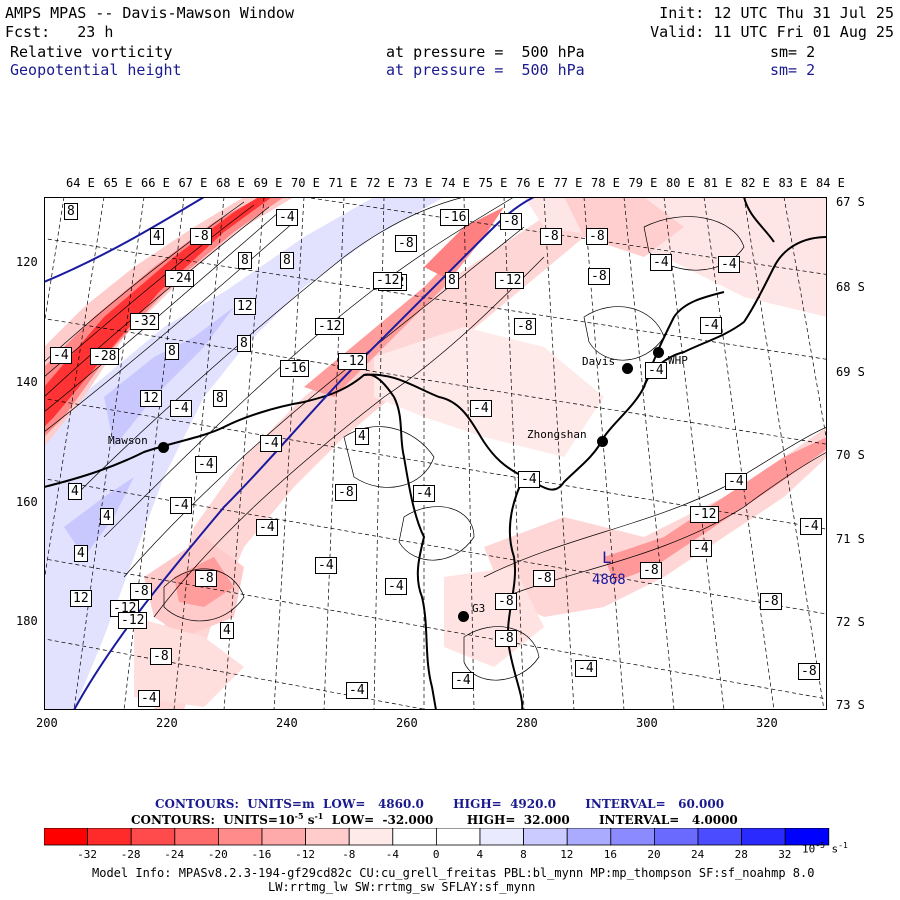 Image resolution: width=900 pixels, height=900 pixels. I want to click on grid-x-label: 200, so click(47, 723).